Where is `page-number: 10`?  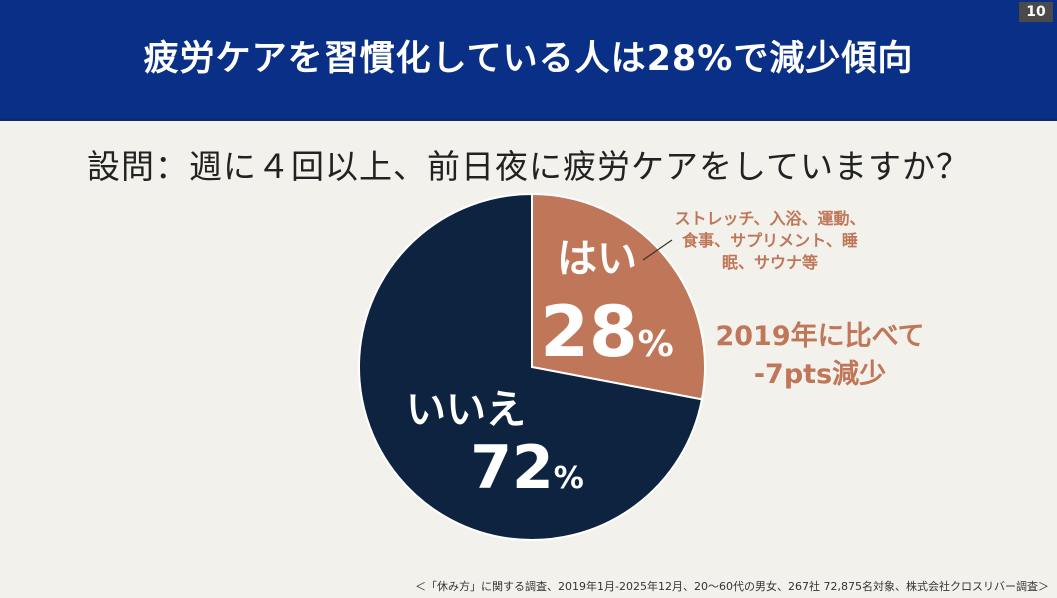
page-number: 10 is located at coordinates (1036, 12).